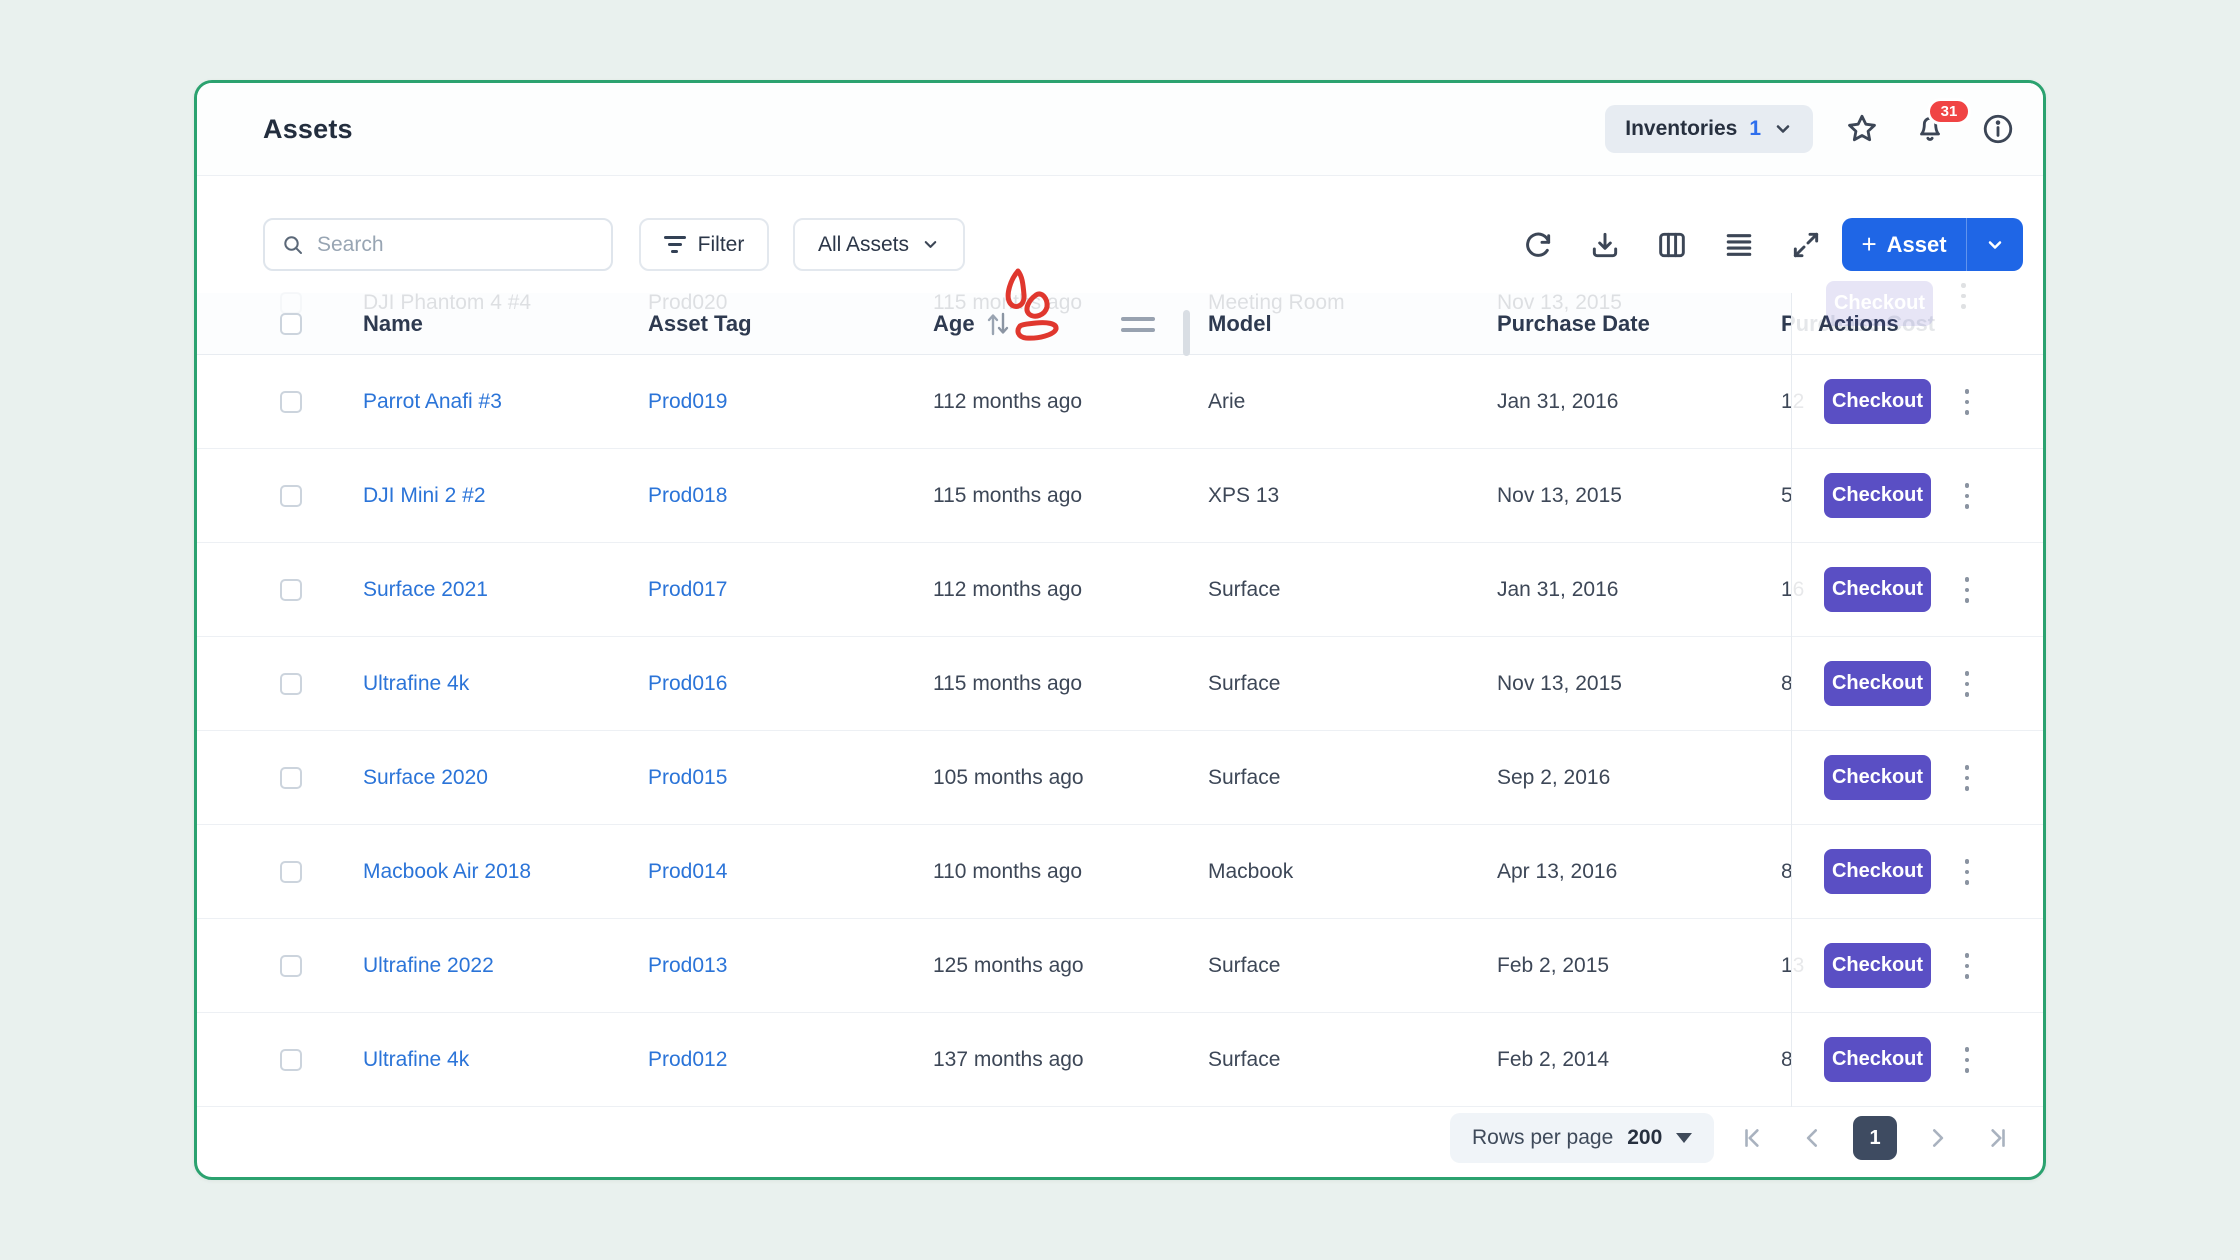  Describe the element at coordinates (308, 128) in the screenshot. I see `page-title: Assets` at that location.